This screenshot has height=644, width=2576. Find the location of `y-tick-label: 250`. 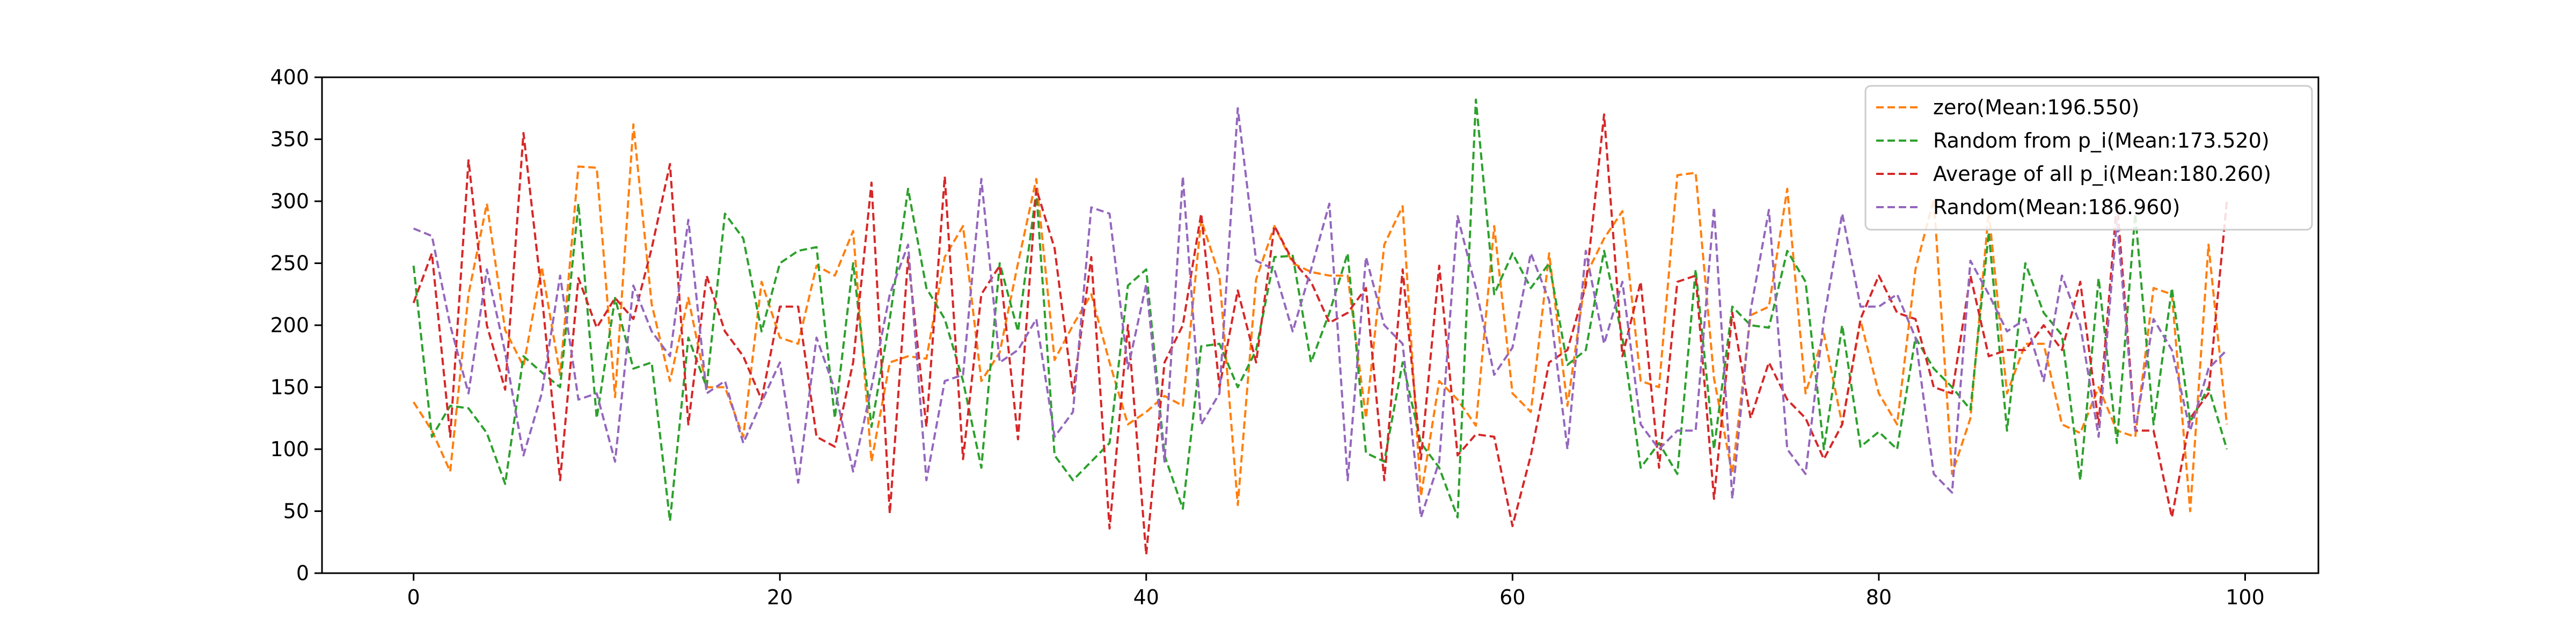

y-tick-label: 250 is located at coordinates (289, 263).